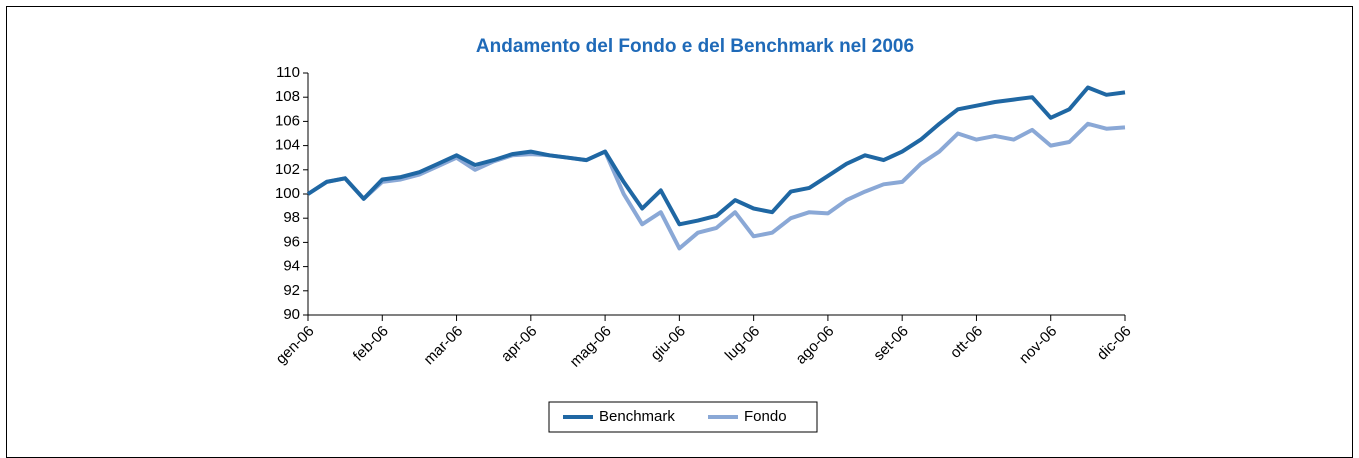 The height and width of the screenshot is (458, 1359). Describe the element at coordinates (291, 314) in the screenshot. I see `y-tick-label: 90` at that location.